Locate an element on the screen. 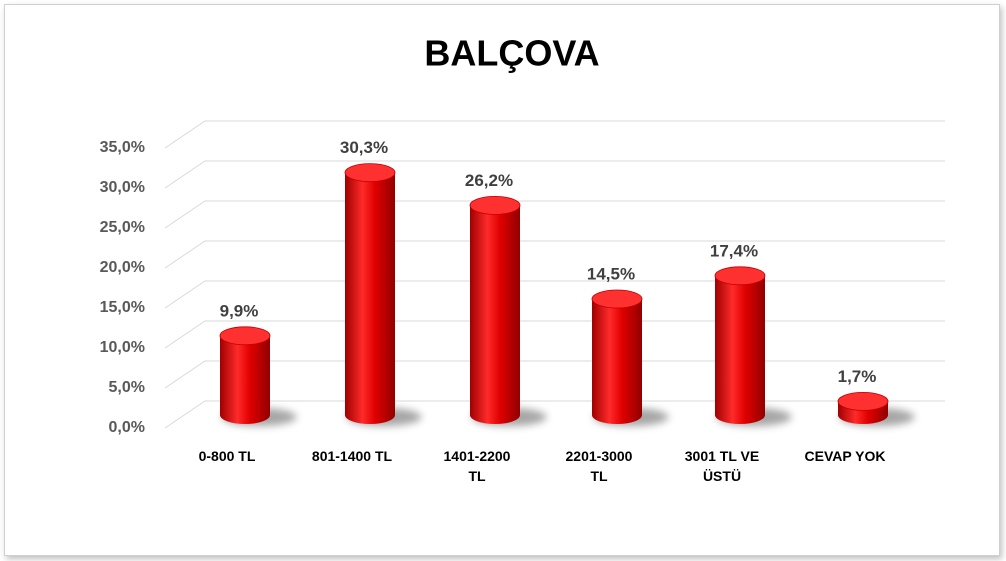 This screenshot has width=1006, height=561. chart-title: BALÇOVA is located at coordinates (511, 53).